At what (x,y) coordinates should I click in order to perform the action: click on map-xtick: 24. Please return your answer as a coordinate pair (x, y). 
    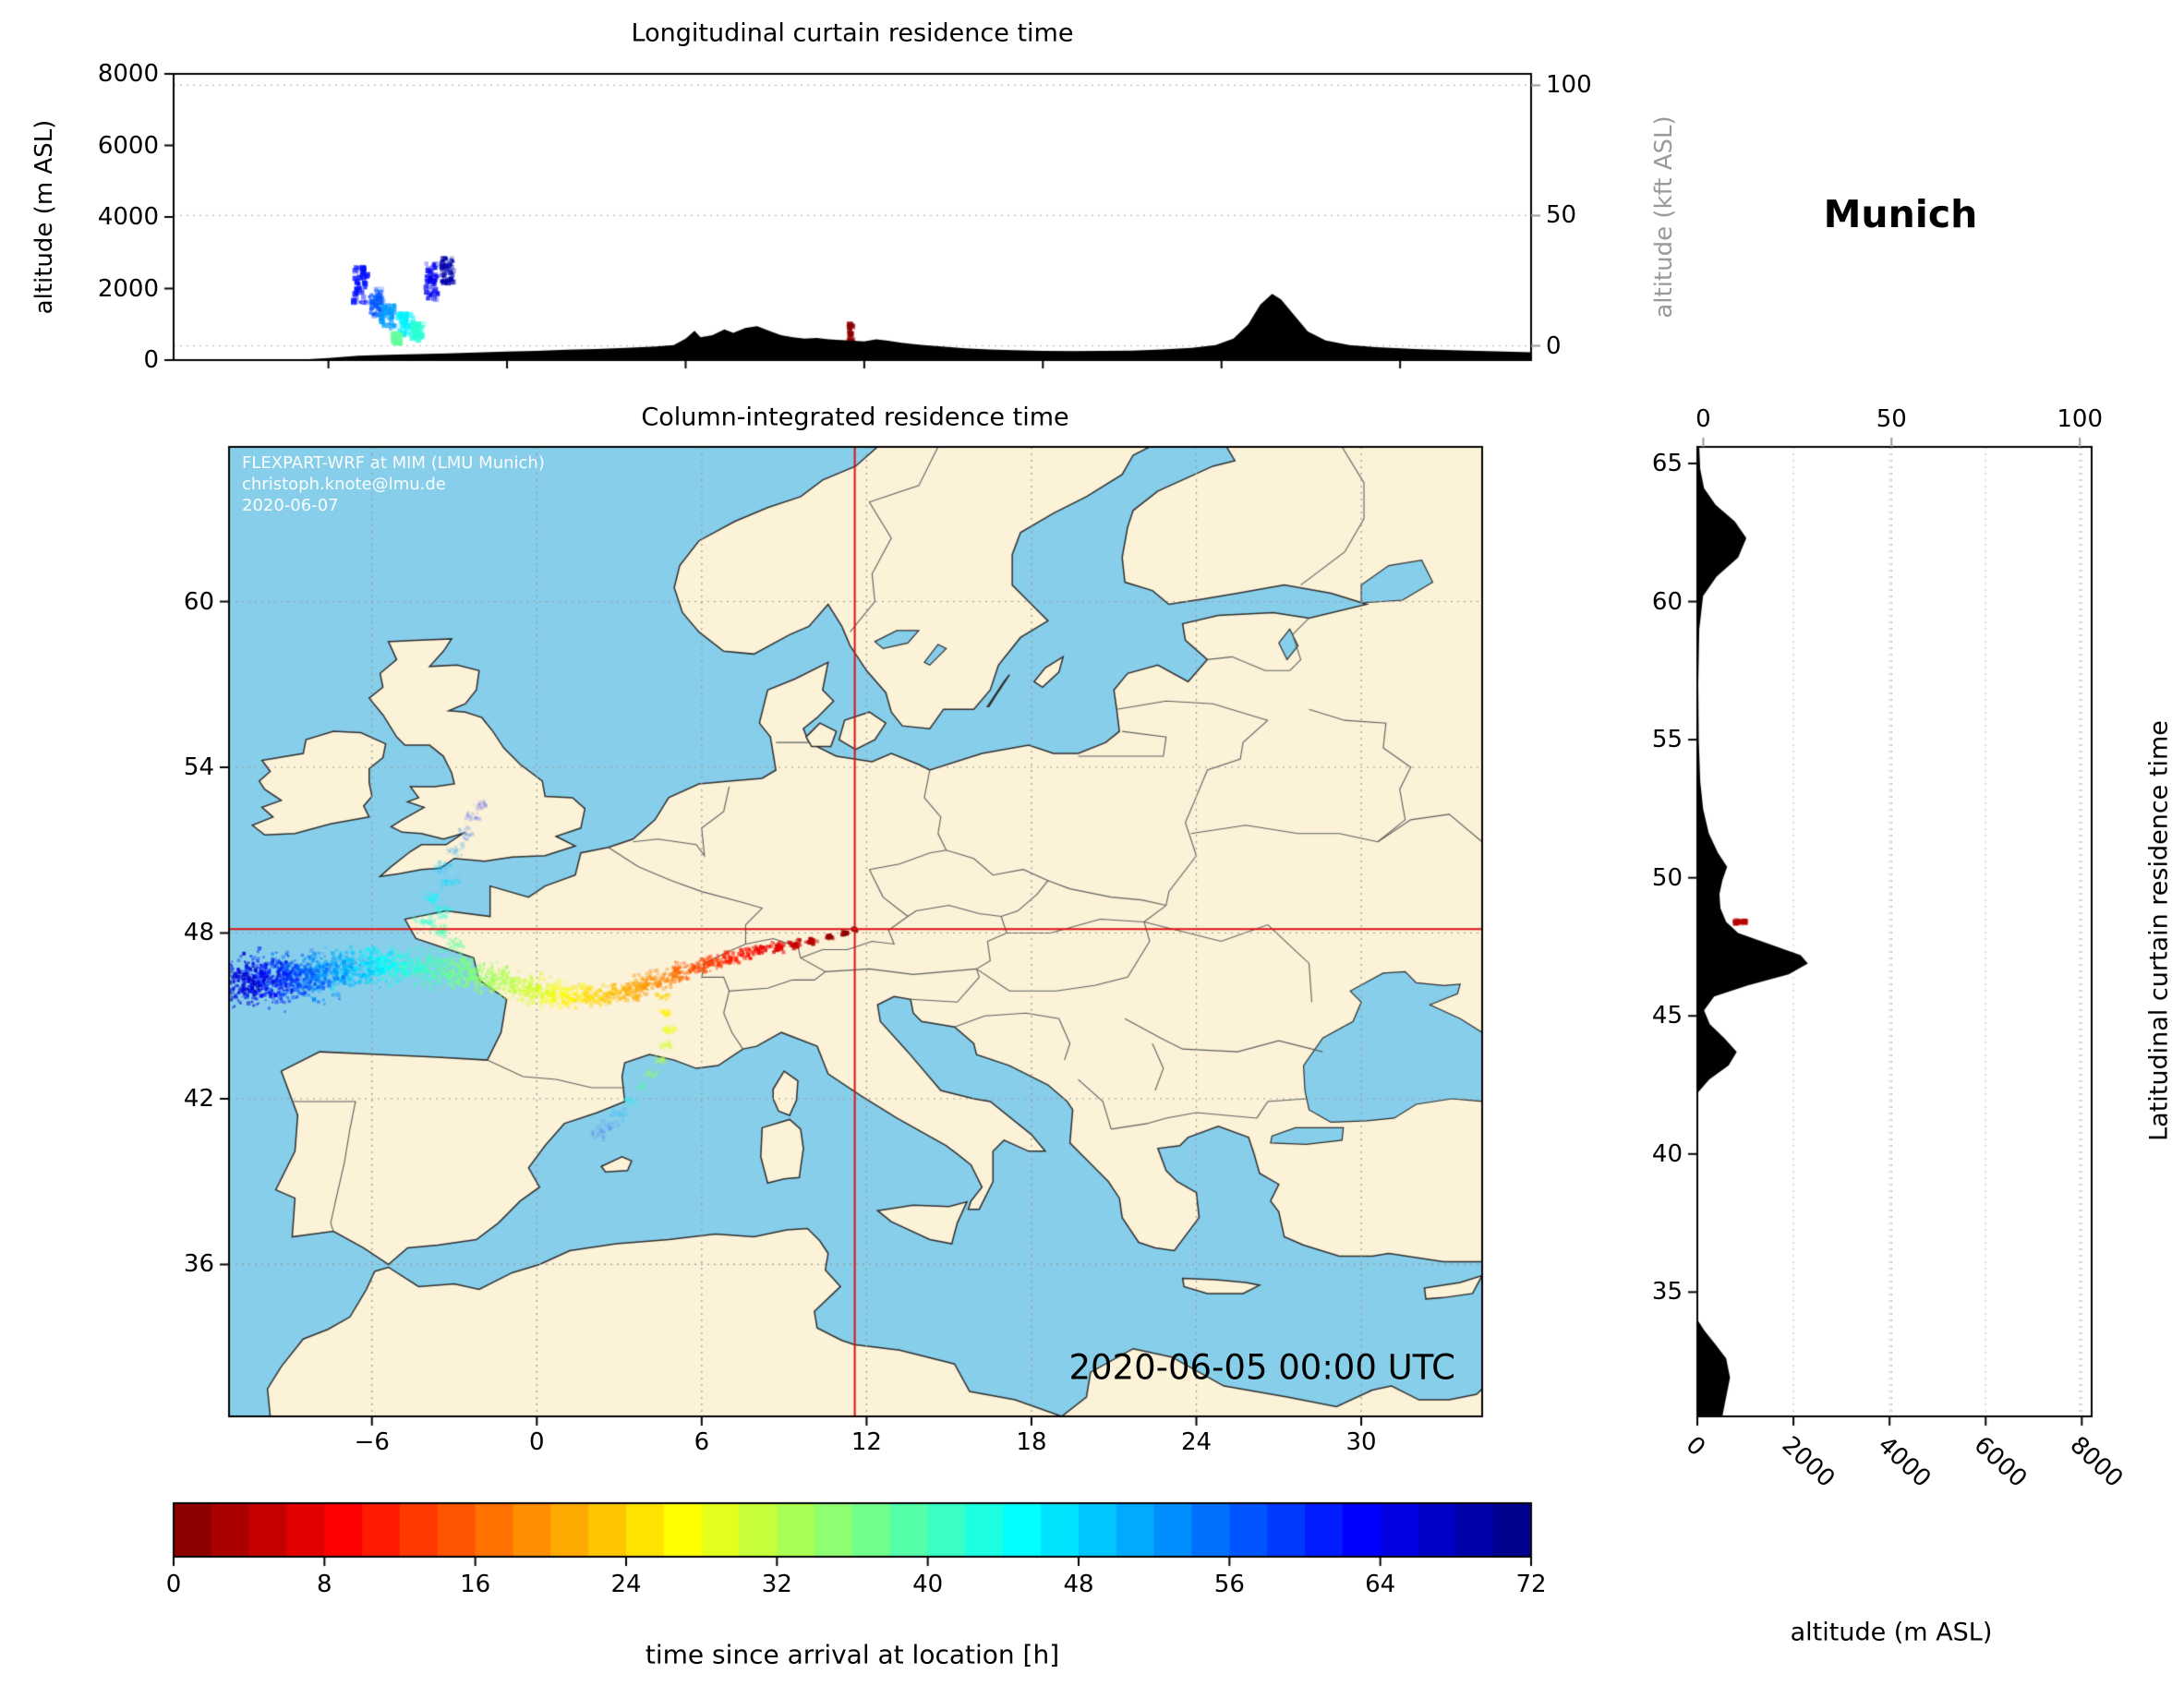
    Looking at the image, I should click on (1196, 1442).